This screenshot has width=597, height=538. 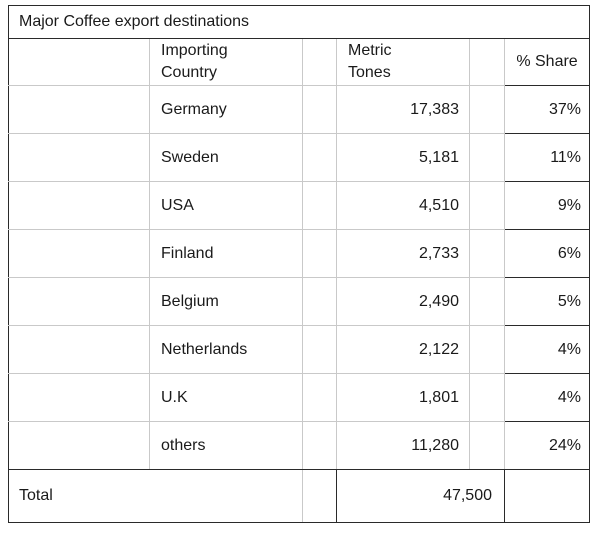 What do you see at coordinates (403, 253) in the screenshot?
I see `tonnes-cell: 2,733` at bounding box center [403, 253].